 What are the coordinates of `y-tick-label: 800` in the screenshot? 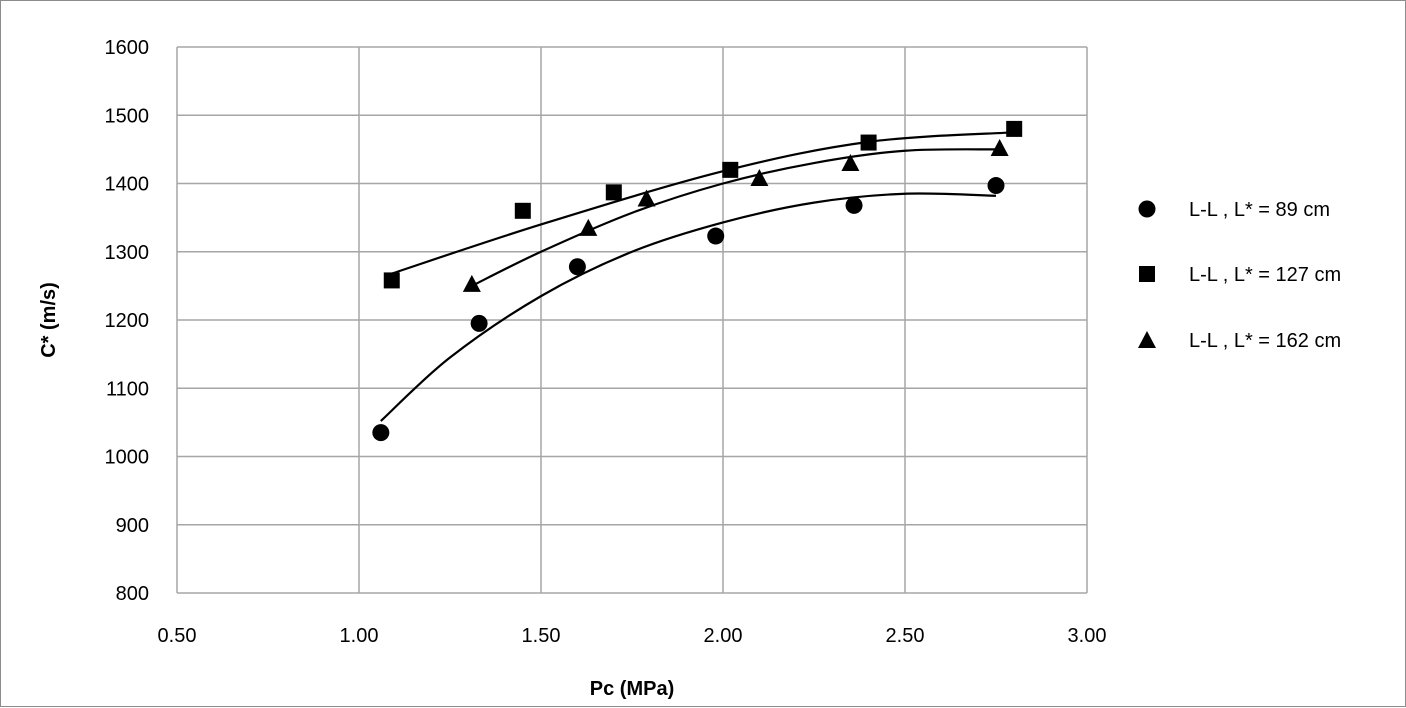 It's located at (132, 594).